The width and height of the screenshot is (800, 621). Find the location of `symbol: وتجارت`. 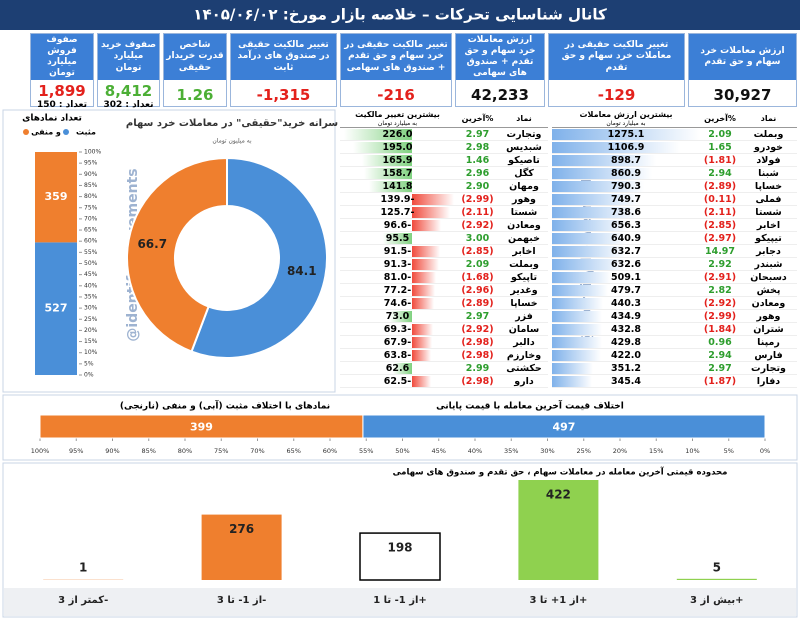

symbol: وتجارت is located at coordinates (524, 134).